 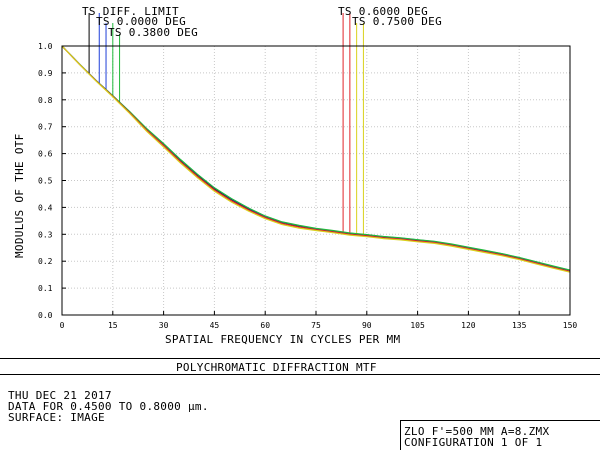 I want to click on y-tick-label: 0.1, so click(x=45, y=288).